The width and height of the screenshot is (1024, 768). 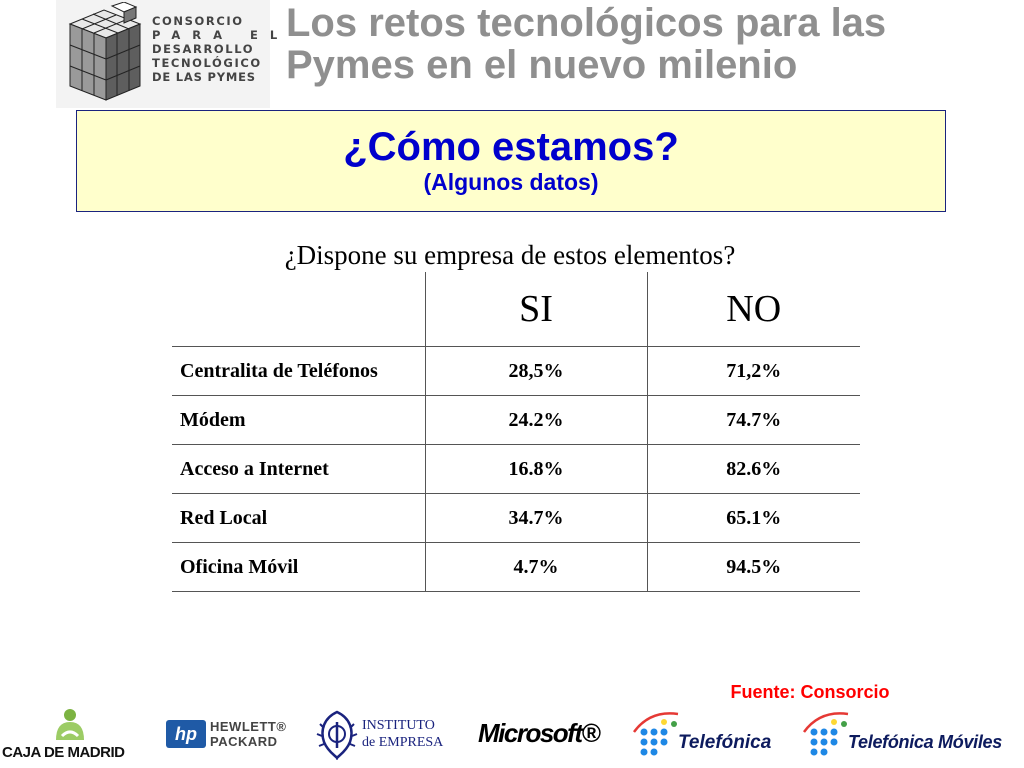 What do you see at coordinates (70, 724) in the screenshot?
I see `caja-madrid-icon` at bounding box center [70, 724].